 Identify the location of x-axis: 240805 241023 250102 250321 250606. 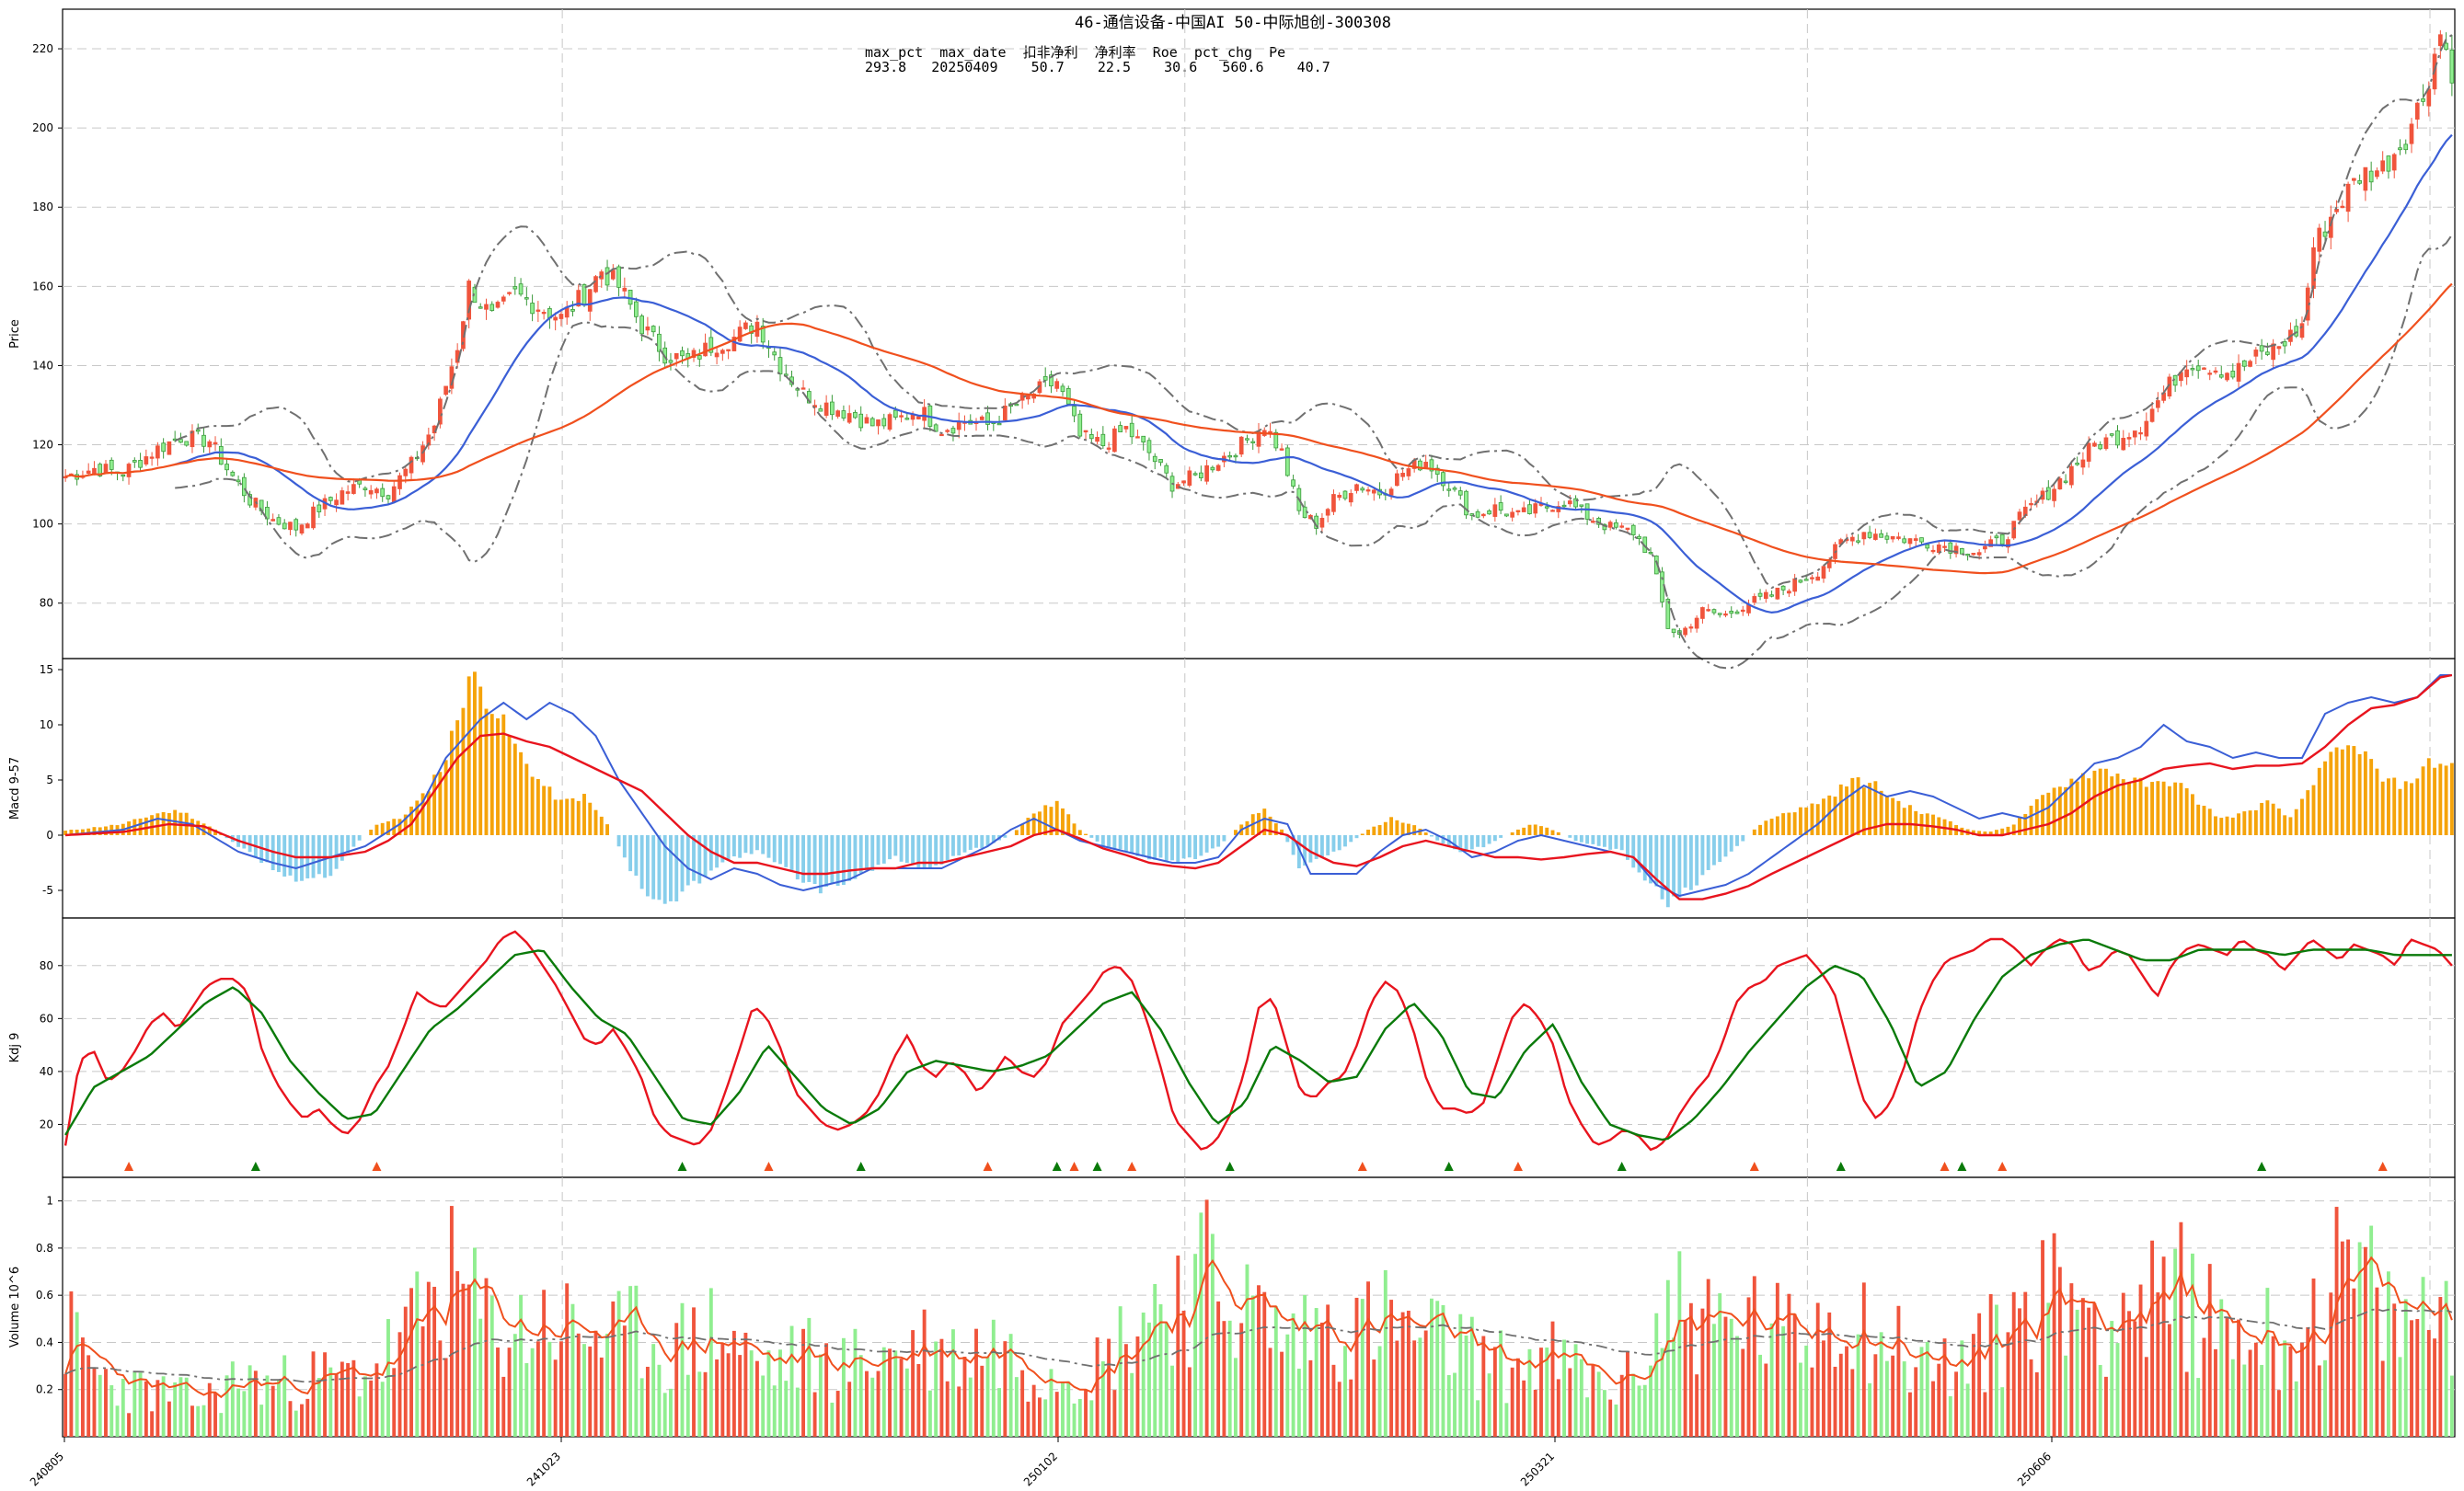
(1041, 1463).